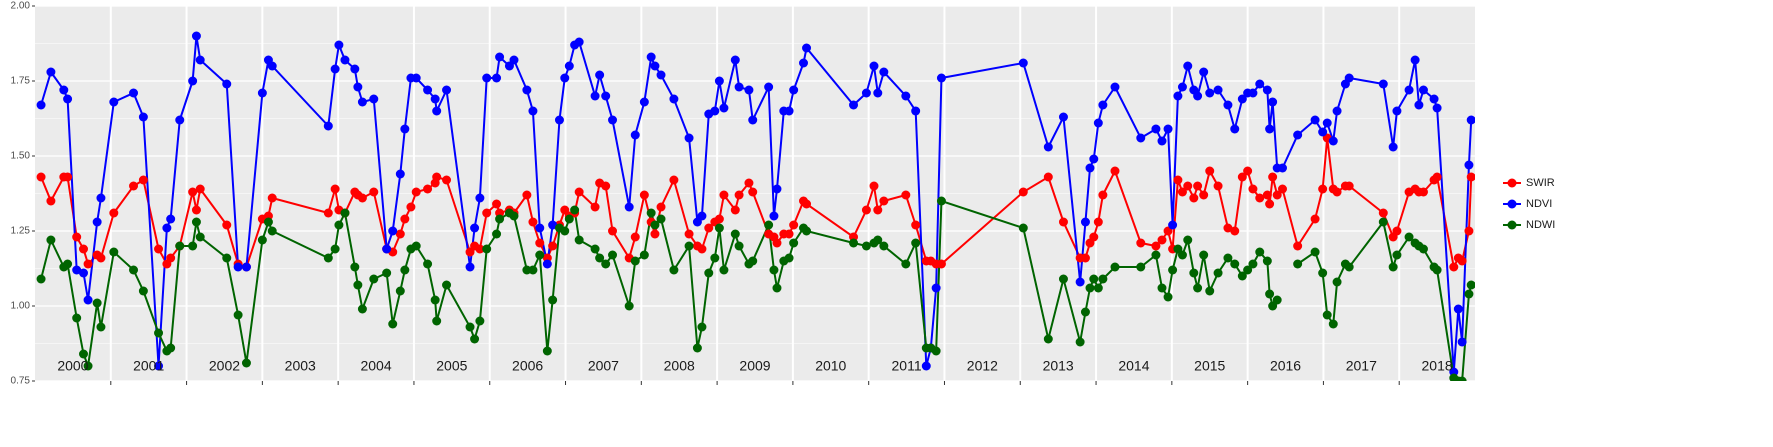 The width and height of the screenshot is (1773, 447). I want to click on x-tick-label: 2006, so click(527, 366).